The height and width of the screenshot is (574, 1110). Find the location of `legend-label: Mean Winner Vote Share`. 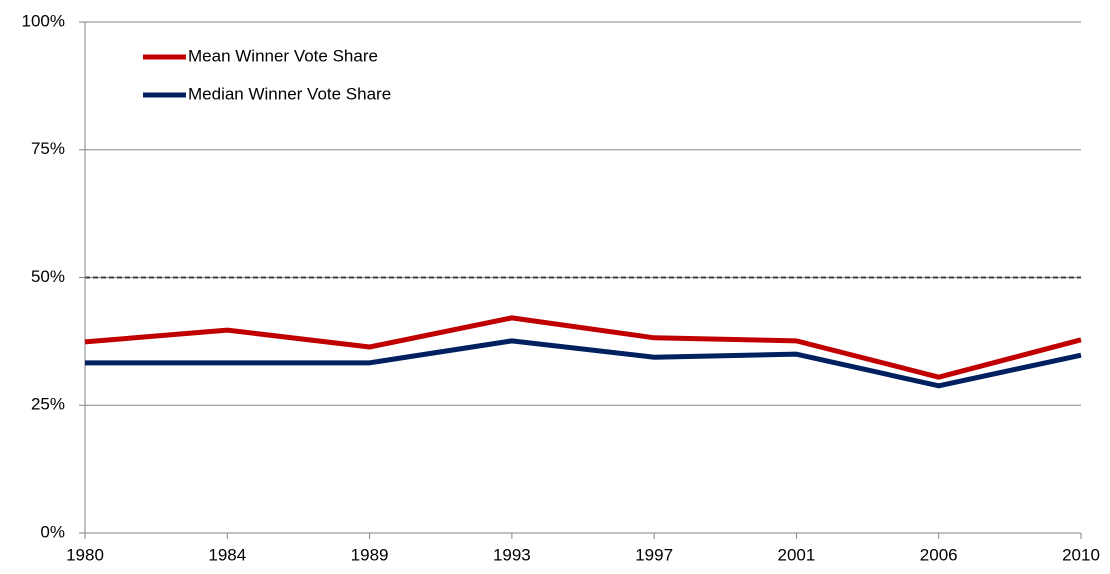

legend-label: Mean Winner Vote Share is located at coordinates (283, 55).